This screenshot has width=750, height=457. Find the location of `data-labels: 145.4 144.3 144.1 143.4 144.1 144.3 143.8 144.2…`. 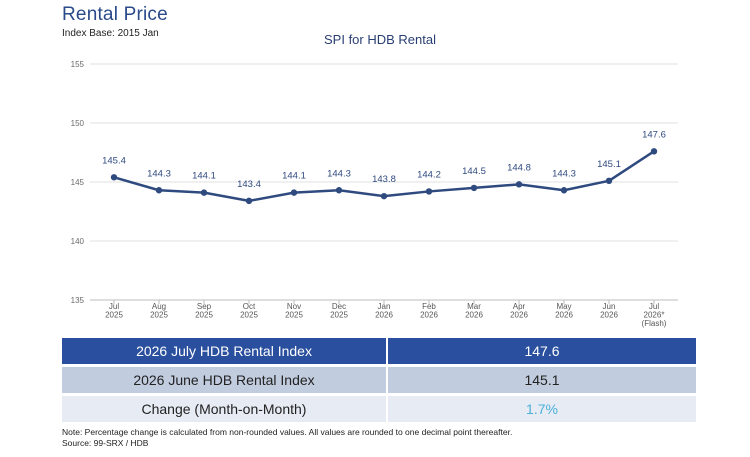

data-labels: 145.4 144.3 144.1 143.4 144.1 144.3 143.8 144.2… is located at coordinates (384, 159).